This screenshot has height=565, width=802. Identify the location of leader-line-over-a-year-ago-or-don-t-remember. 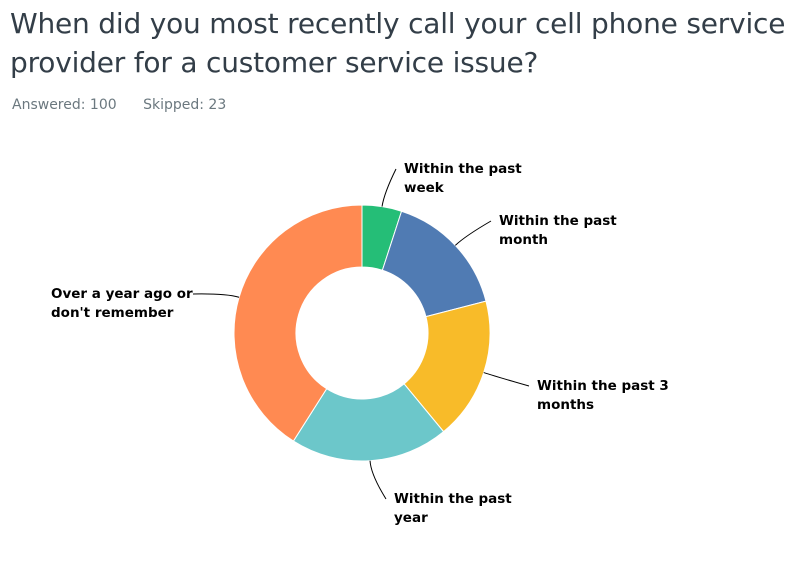
(216, 295).